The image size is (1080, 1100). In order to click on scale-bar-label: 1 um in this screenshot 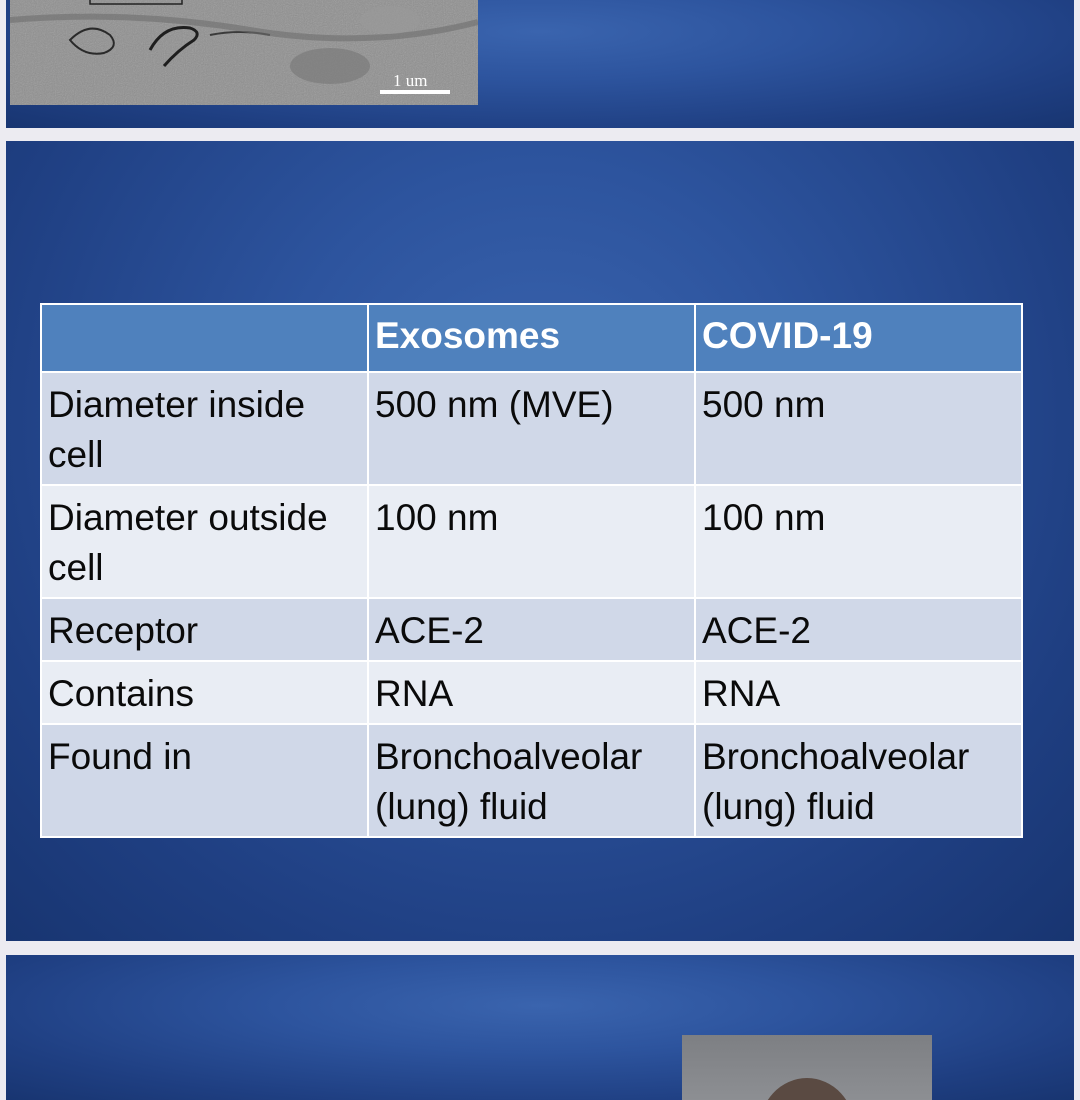, I will do `click(410, 80)`.